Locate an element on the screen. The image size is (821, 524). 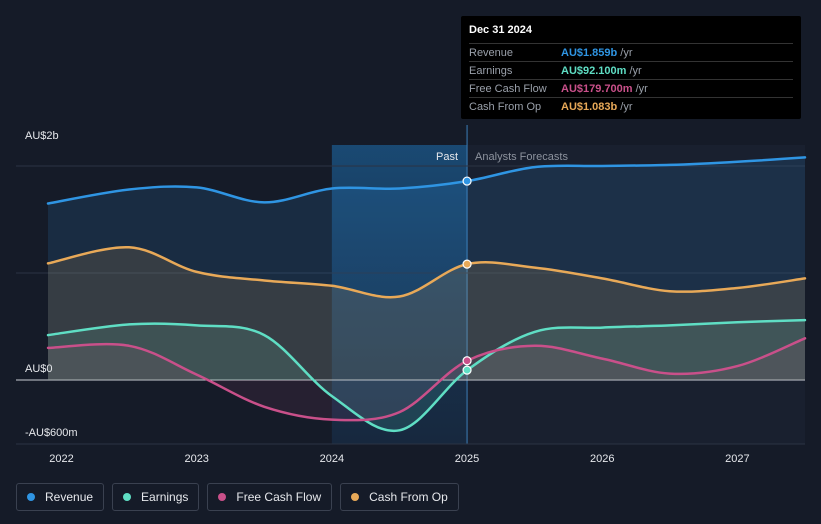
x-tick-label: 2022 is located at coordinates (61, 459).